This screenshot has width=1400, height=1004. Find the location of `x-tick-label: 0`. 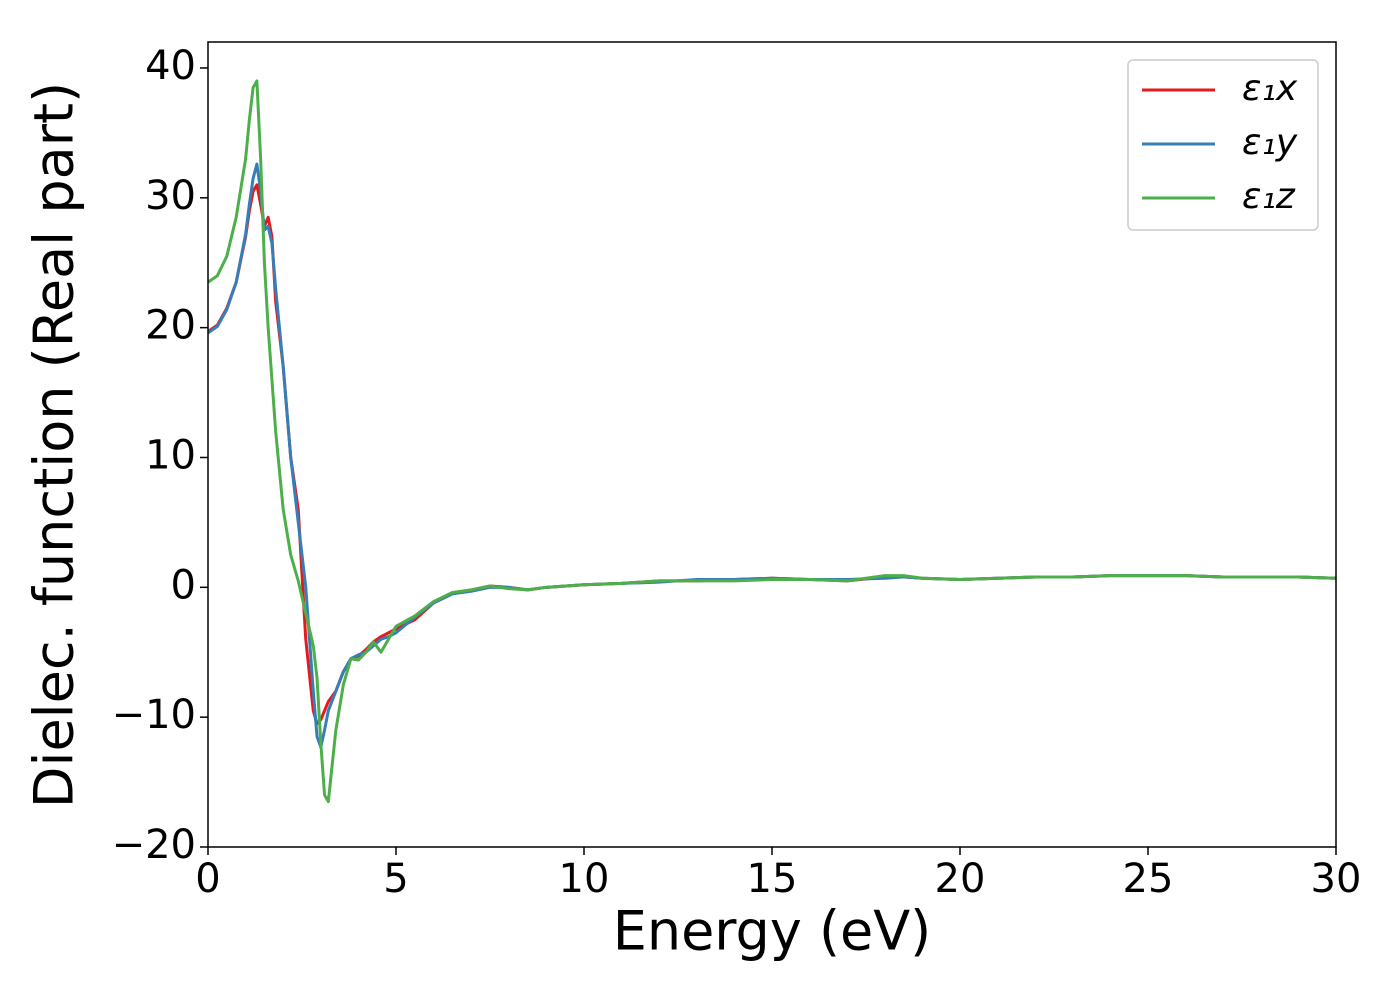

x-tick-label: 0 is located at coordinates (207, 879).